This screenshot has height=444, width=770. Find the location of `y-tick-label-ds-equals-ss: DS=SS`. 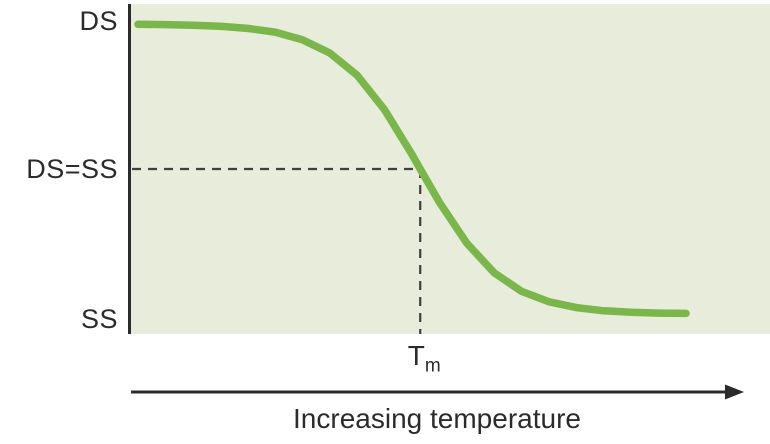

y-tick-label-ds-equals-ss: DS=SS is located at coordinates (72, 169).